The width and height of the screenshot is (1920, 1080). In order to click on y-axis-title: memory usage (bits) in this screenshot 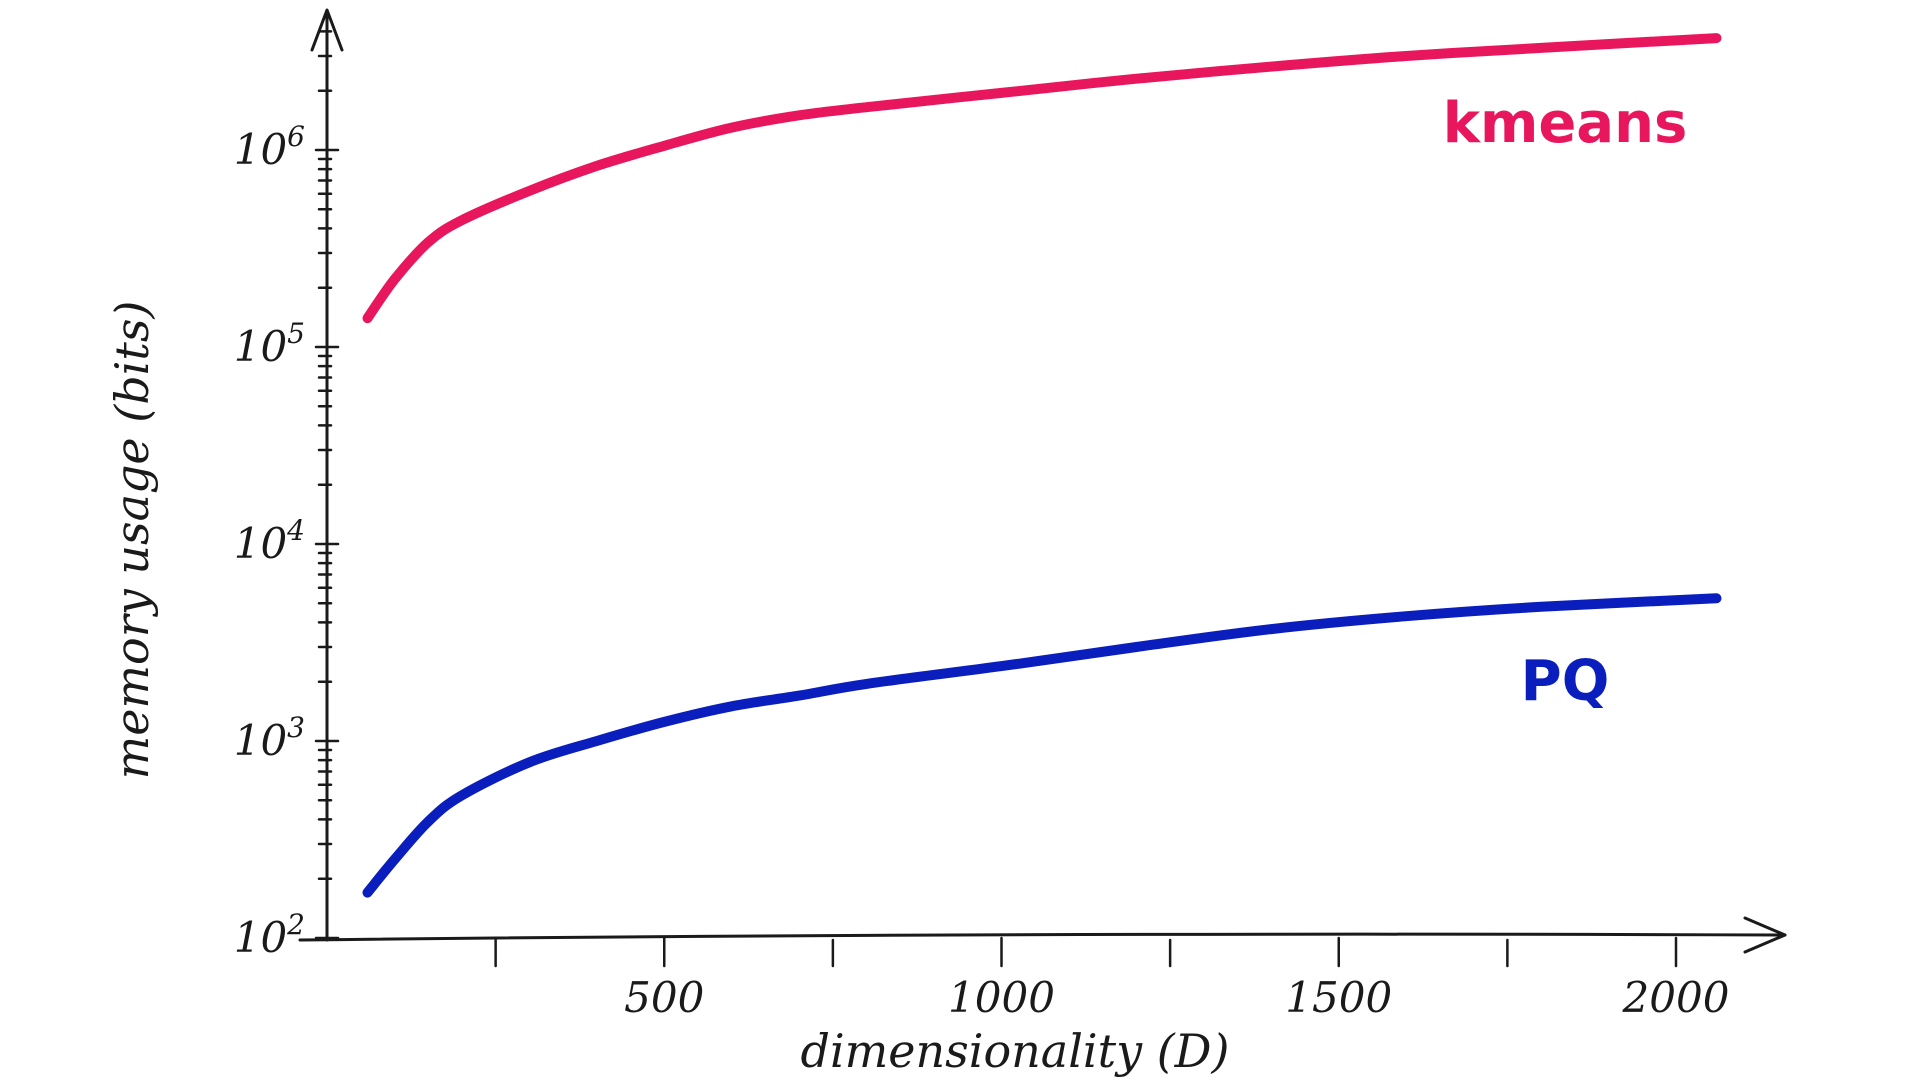, I will do `click(132, 540)`.